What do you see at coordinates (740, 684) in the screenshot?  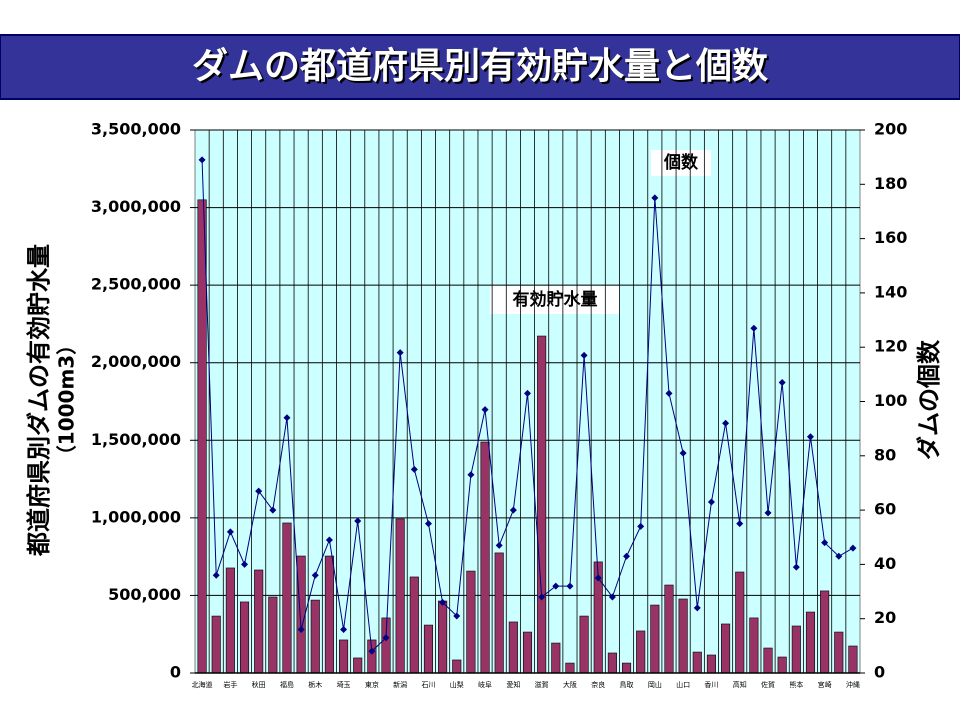 I see `x-tick-label: 高知` at bounding box center [740, 684].